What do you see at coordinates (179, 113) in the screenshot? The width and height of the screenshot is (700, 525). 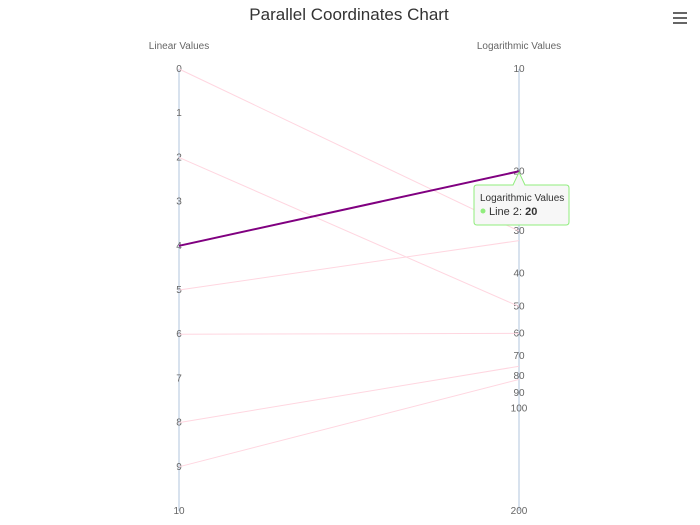 I see `tick-label: 1` at bounding box center [179, 113].